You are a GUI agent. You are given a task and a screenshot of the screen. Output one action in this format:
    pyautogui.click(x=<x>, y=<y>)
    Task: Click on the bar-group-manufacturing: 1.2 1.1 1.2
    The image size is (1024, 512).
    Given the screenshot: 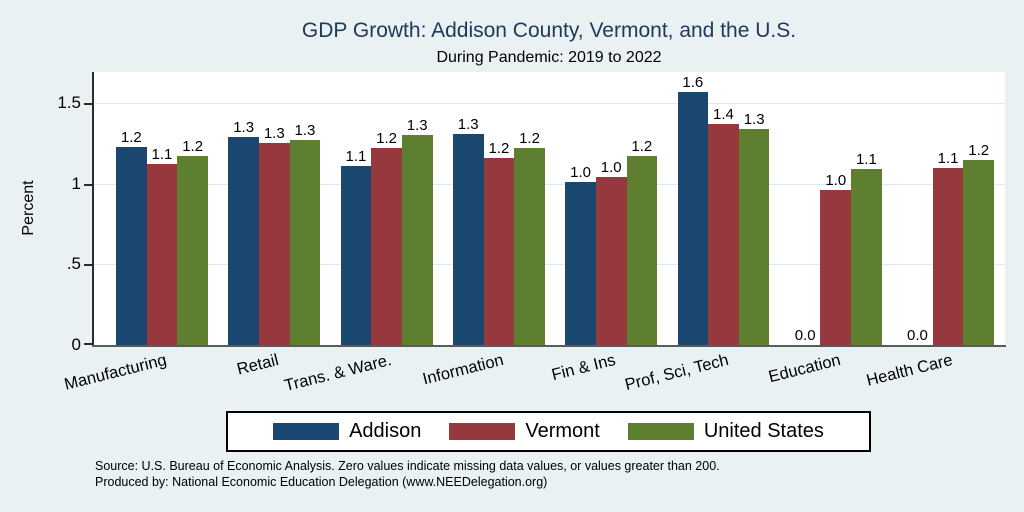 What is the action you would take?
    pyautogui.click(x=162, y=236)
    